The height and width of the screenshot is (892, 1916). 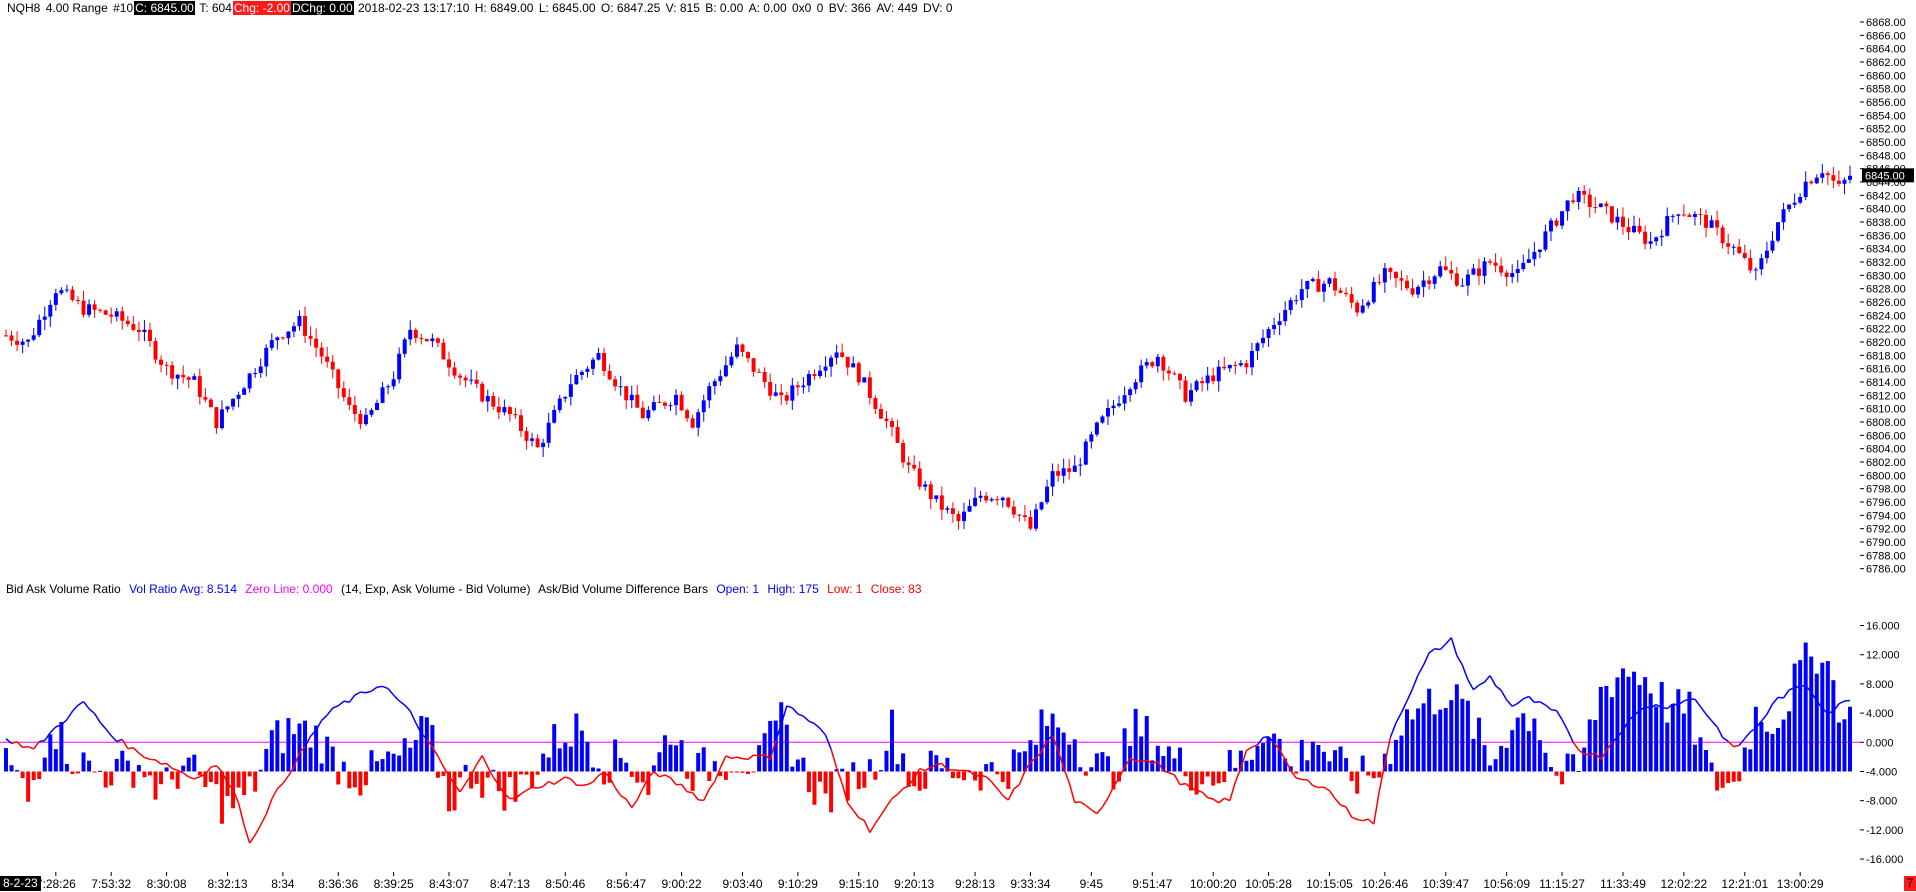 I want to click on price-tick-label: 6816.00, so click(x=1886, y=370).